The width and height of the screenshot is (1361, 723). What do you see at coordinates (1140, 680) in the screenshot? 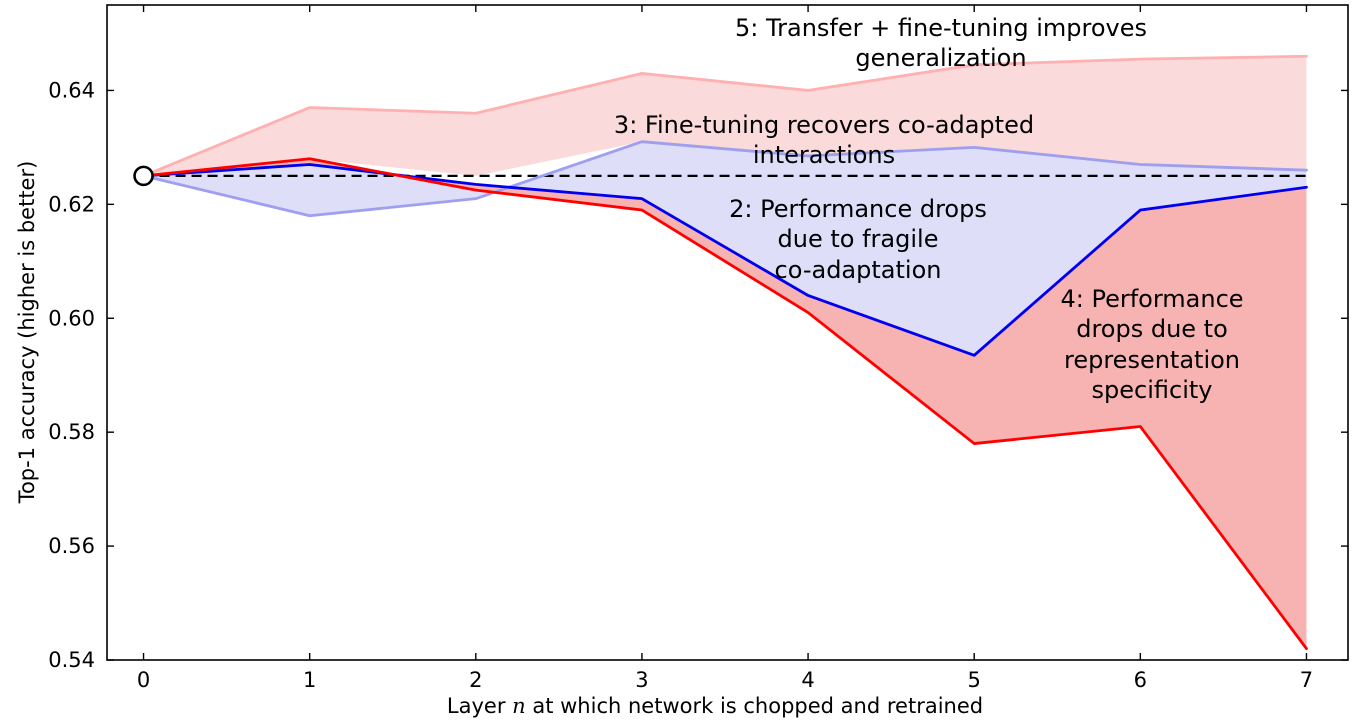
I see `x-tick-label: 6` at bounding box center [1140, 680].